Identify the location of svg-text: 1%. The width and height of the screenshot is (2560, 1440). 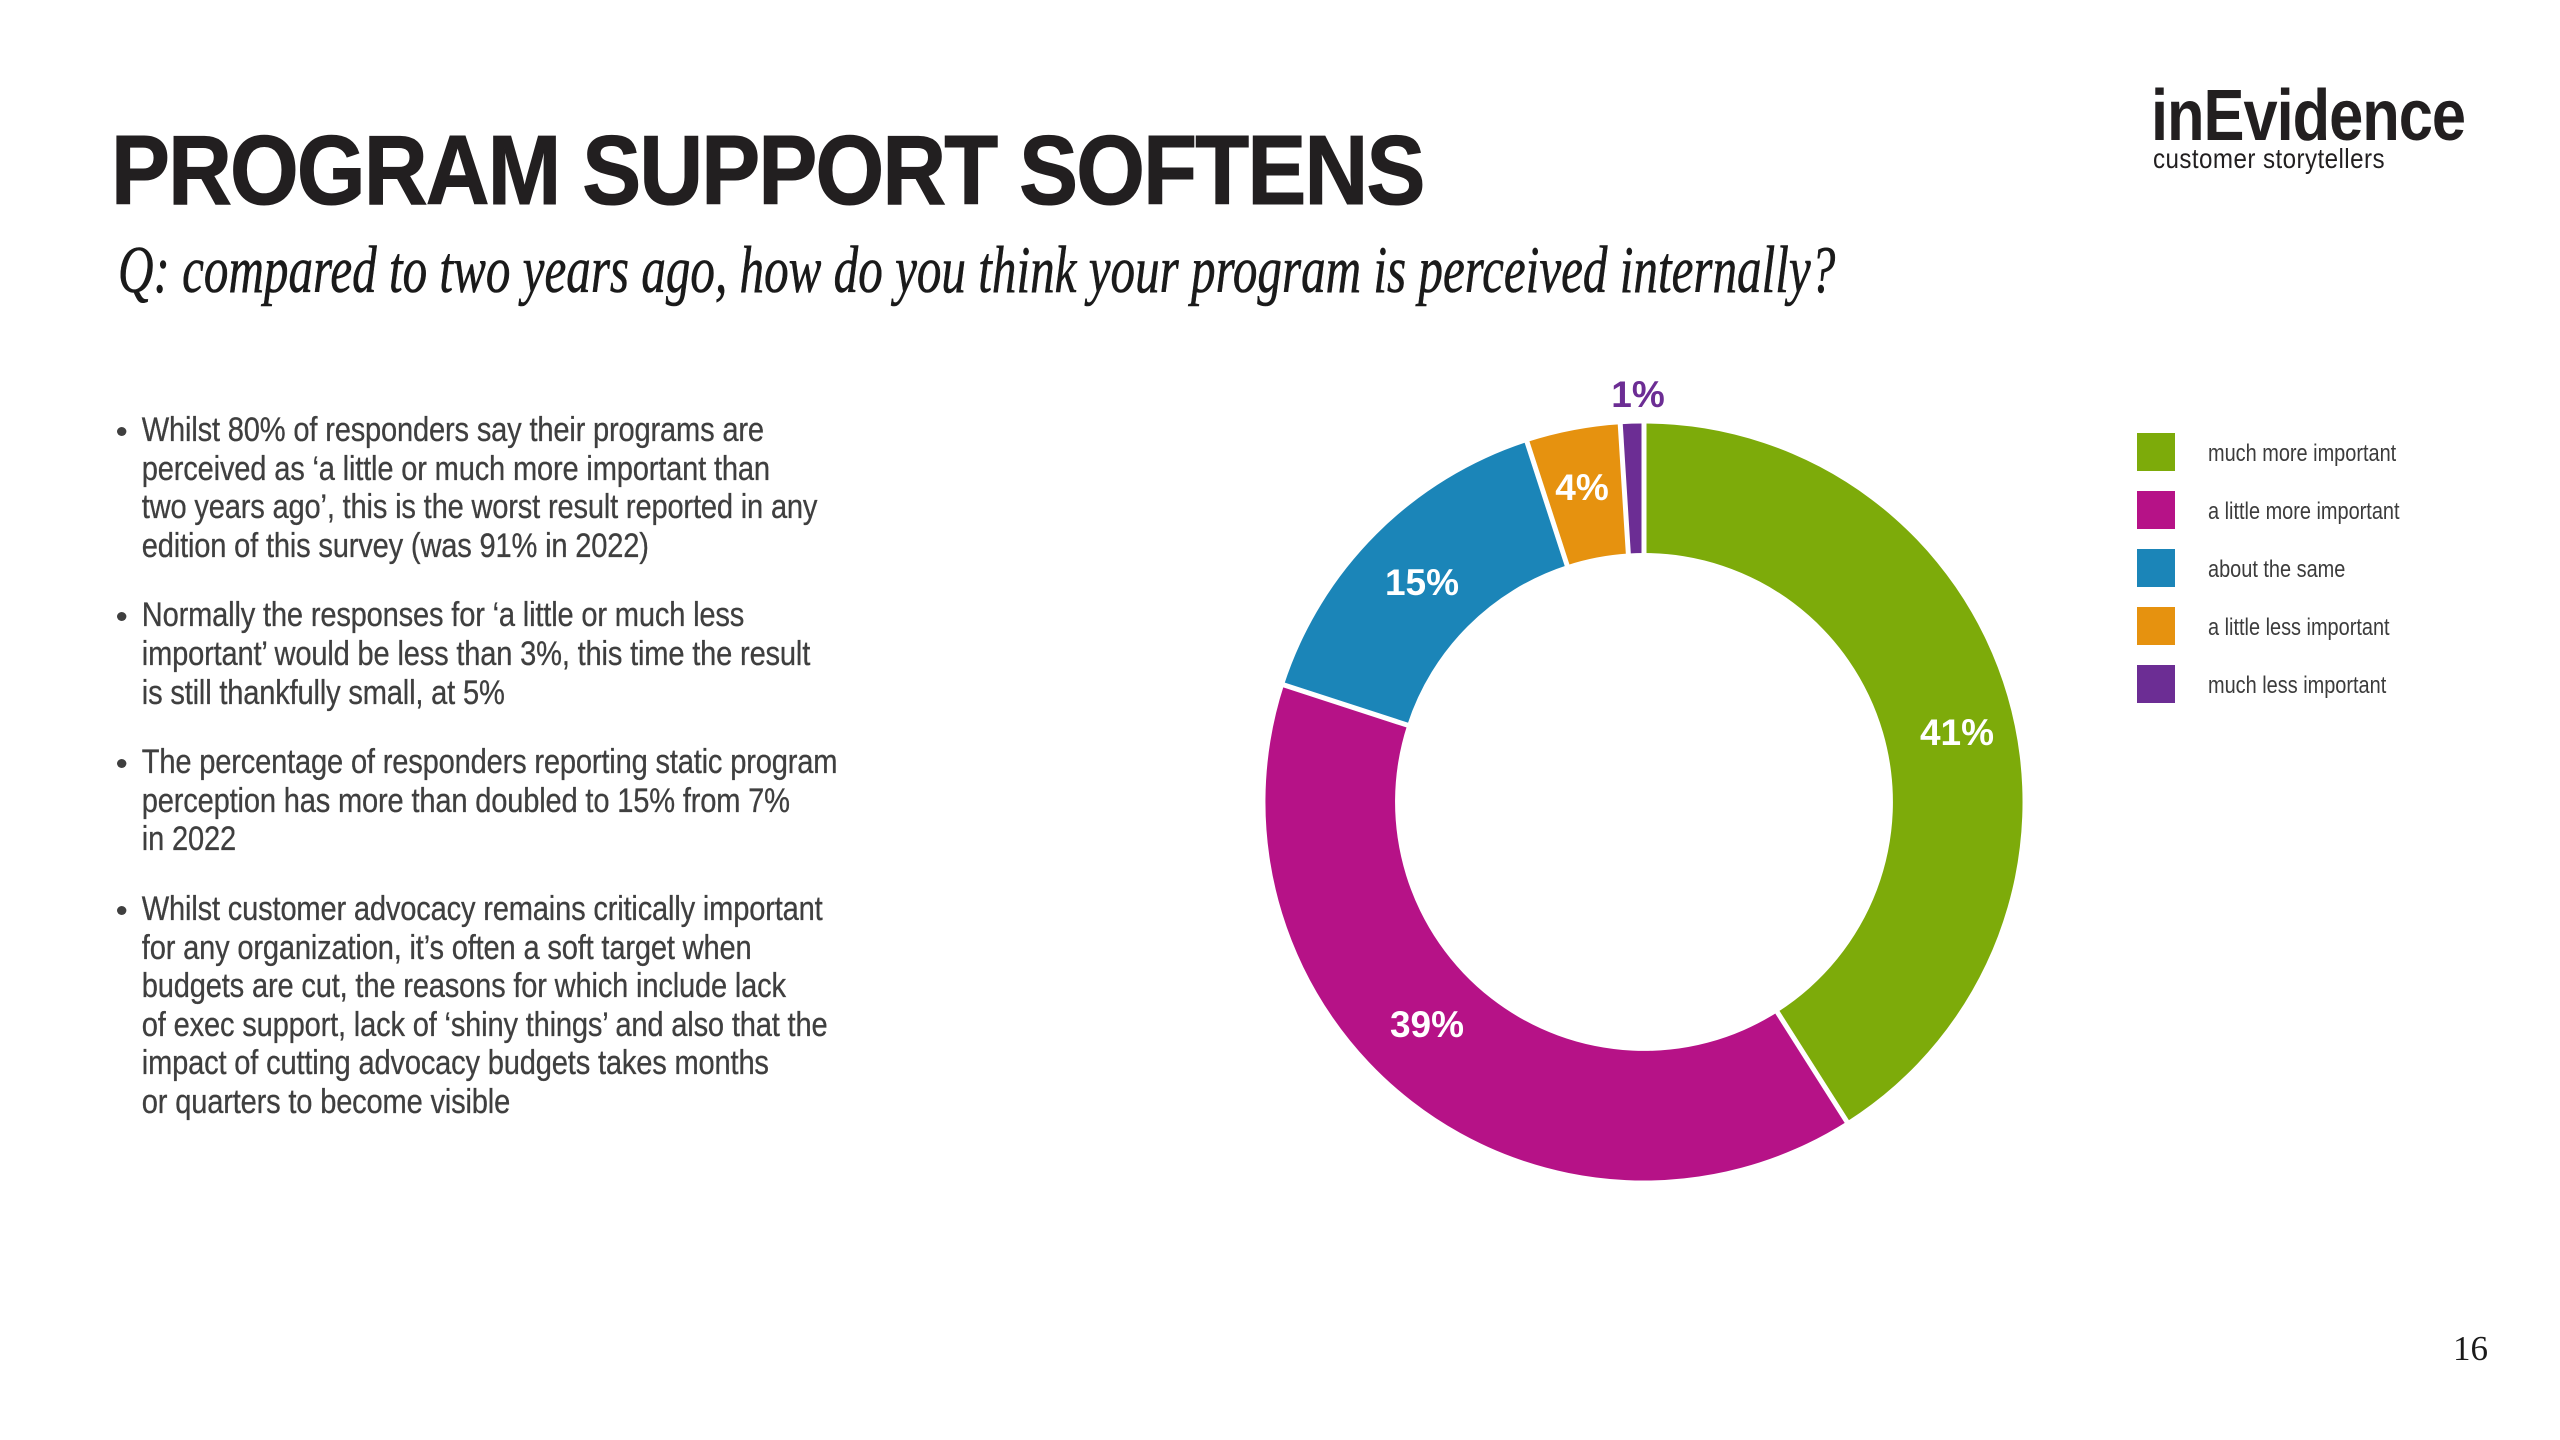
(1637, 394).